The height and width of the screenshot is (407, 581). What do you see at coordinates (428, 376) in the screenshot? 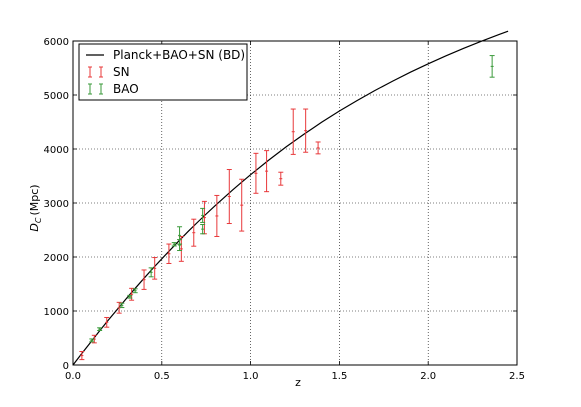
I see `x-tick-label: 2.0` at bounding box center [428, 376].